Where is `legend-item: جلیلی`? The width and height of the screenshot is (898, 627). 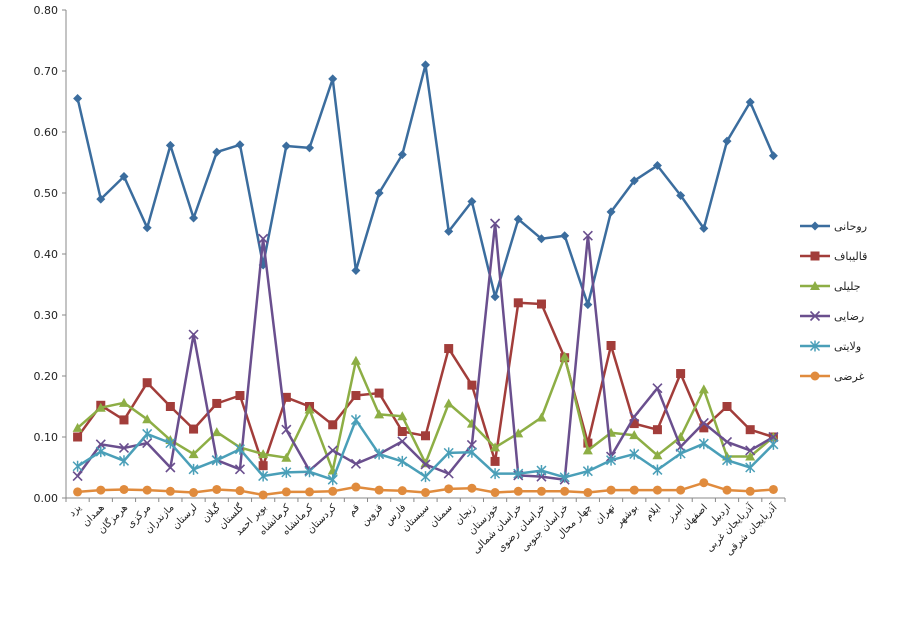
legend-item: جلیلی is located at coordinates (830, 286).